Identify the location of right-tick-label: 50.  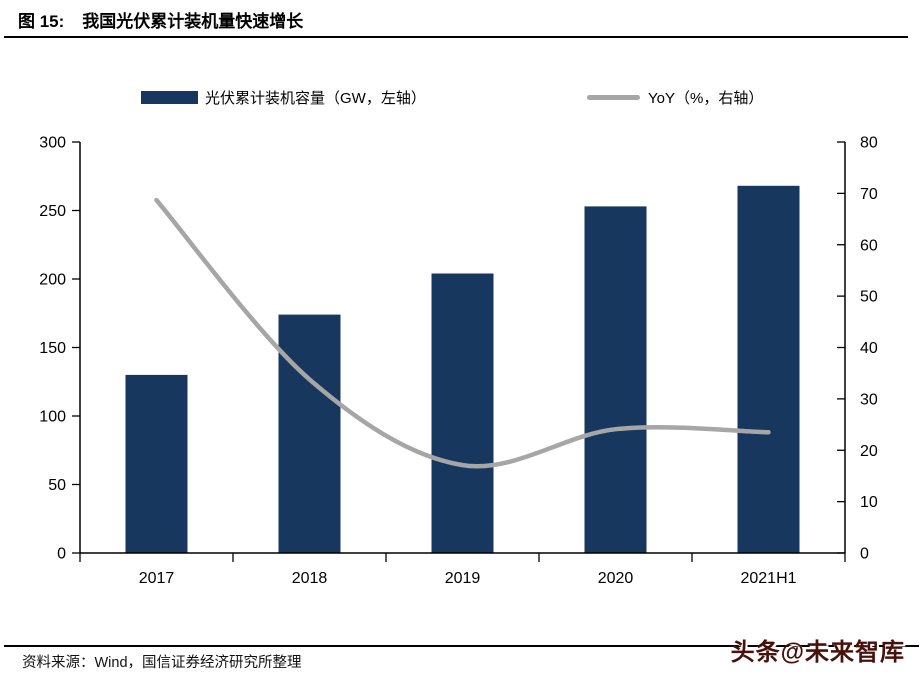
(869, 297).